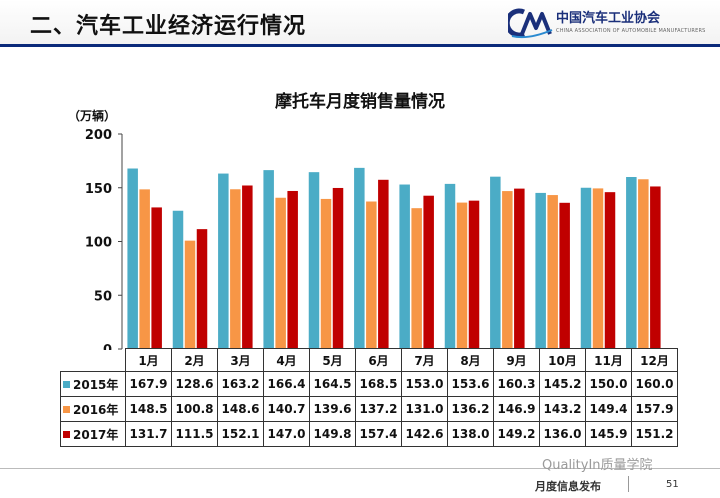 The height and width of the screenshot is (498, 720). What do you see at coordinates (516, 384) in the screenshot?
I see `data-label: 160.3` at bounding box center [516, 384].